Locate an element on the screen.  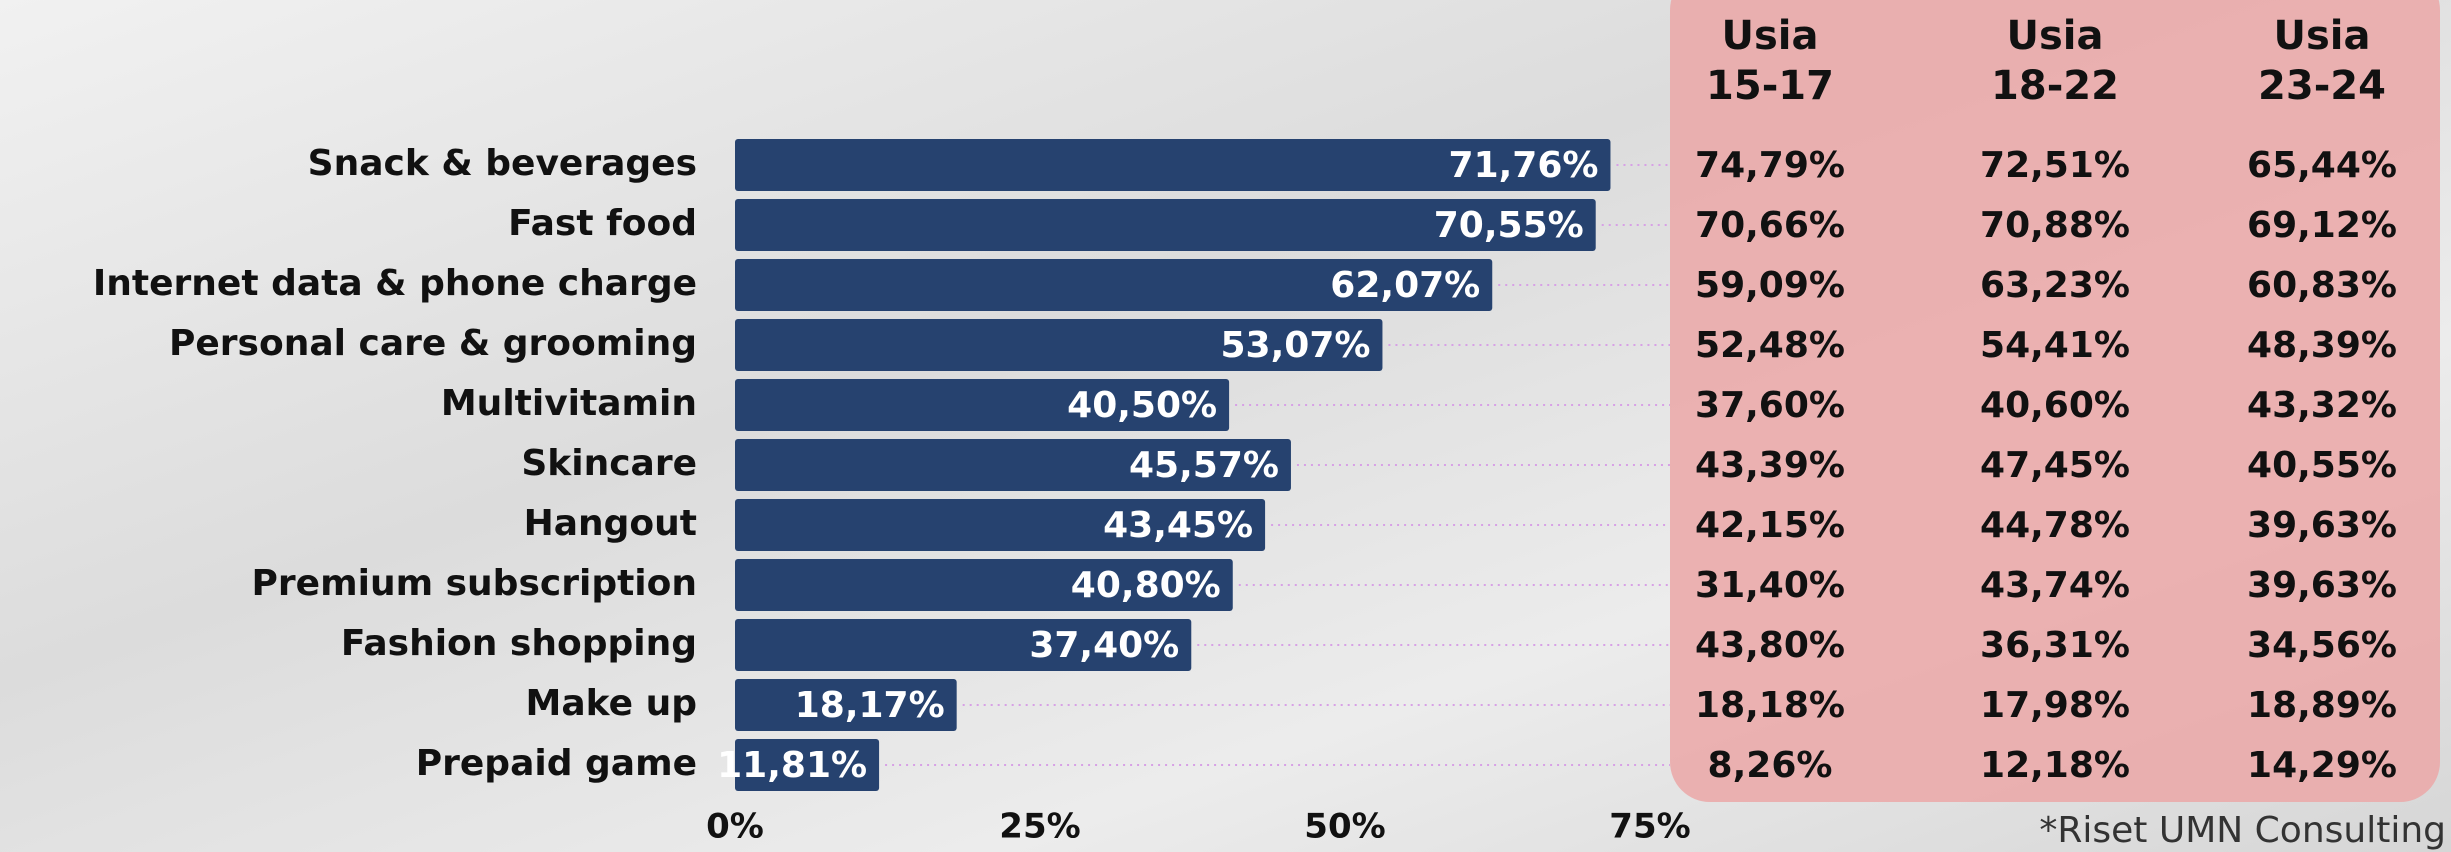
bar-value-label: 37,40% is located at coordinates (1104, 645).